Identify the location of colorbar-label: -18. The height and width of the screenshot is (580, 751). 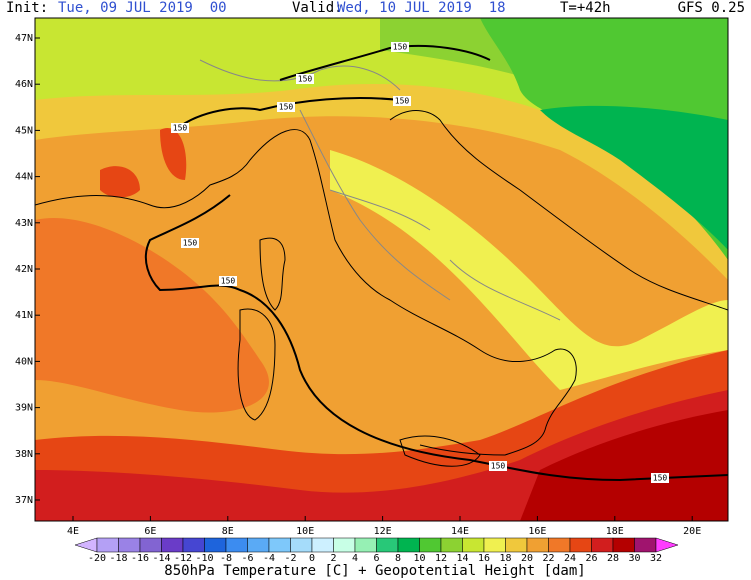
(118, 558).